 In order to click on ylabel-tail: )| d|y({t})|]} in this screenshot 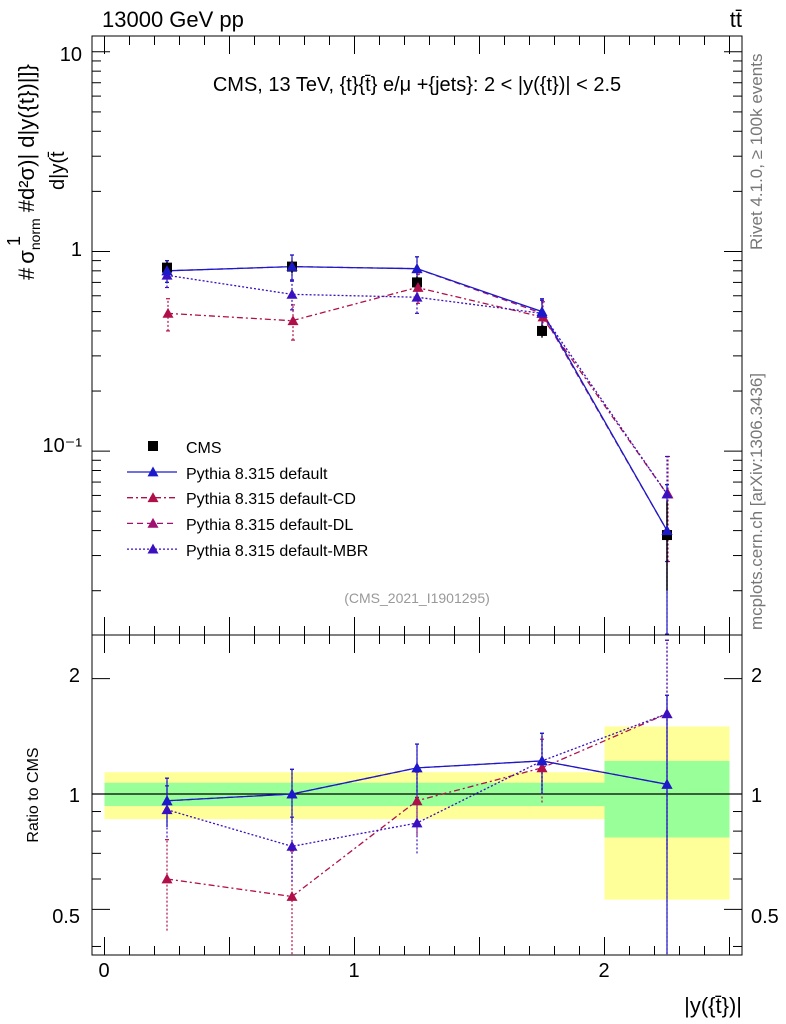, I will do `click(26, 115)`.